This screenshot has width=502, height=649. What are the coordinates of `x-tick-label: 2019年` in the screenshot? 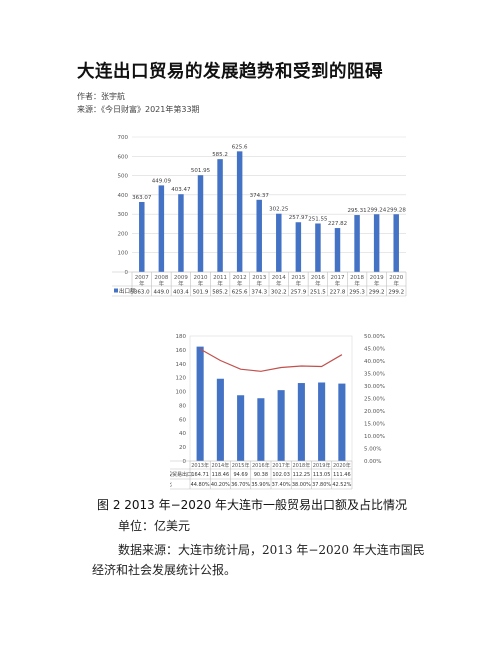 It's located at (322, 465).